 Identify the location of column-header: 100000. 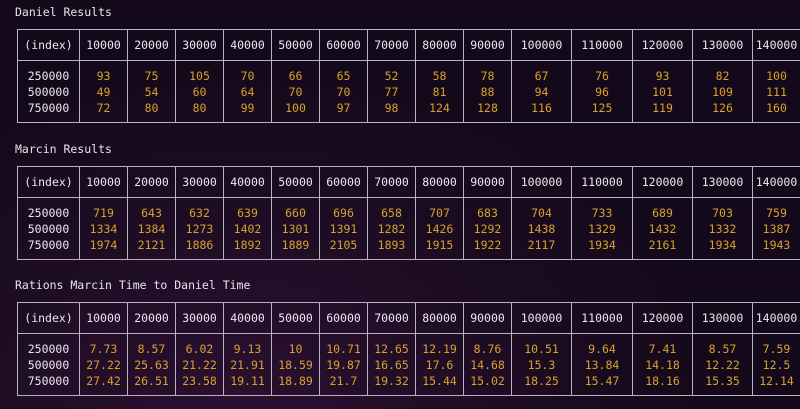
(541, 318).